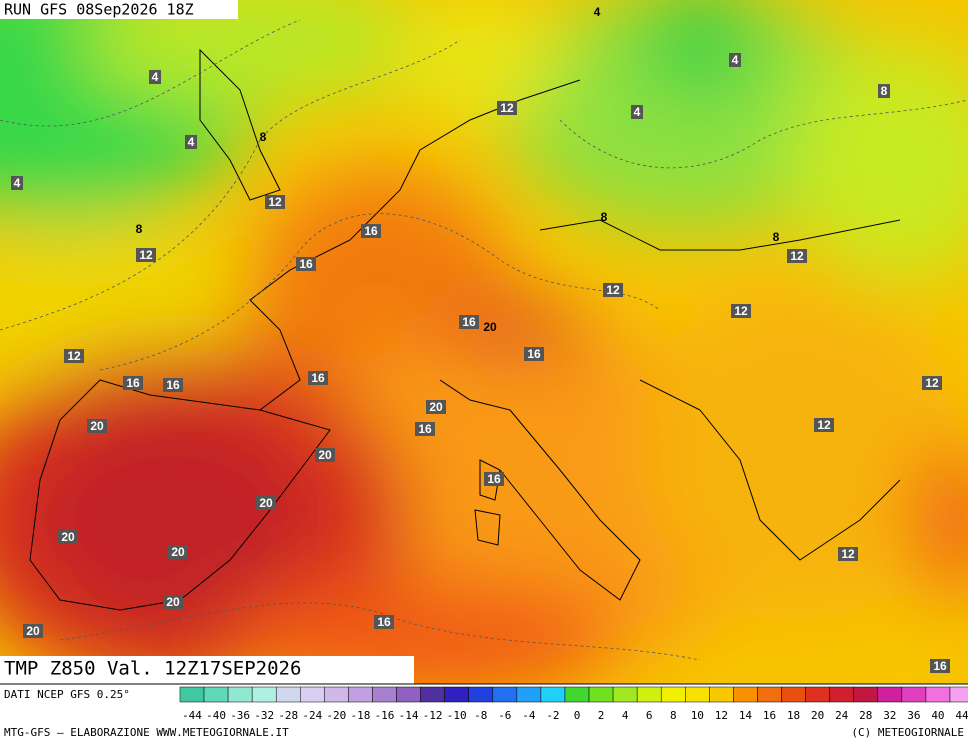 Image resolution: width=968 pixels, height=745 pixels. I want to click on colorbar-tick-label: -40, so click(216, 715).